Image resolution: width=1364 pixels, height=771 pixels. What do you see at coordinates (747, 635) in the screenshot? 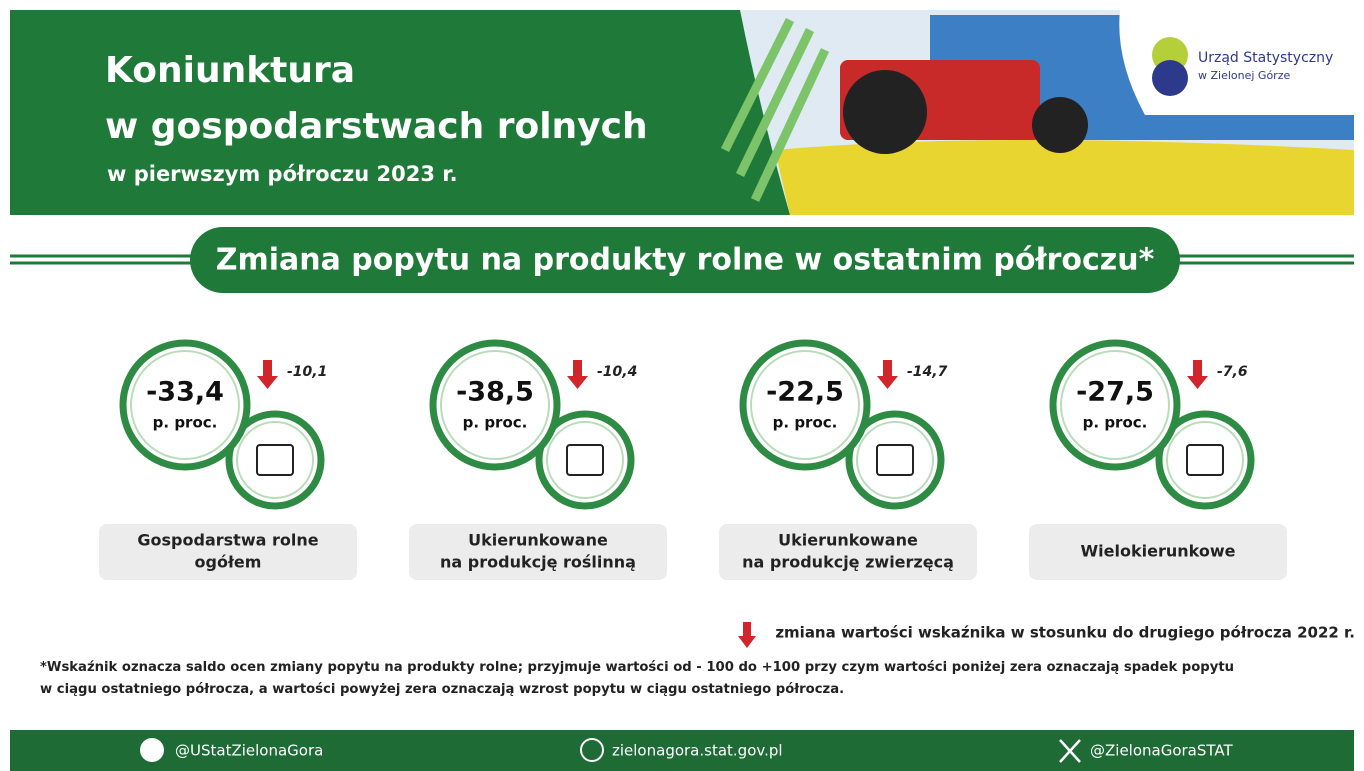
I see `legend-arrow` at bounding box center [747, 635].